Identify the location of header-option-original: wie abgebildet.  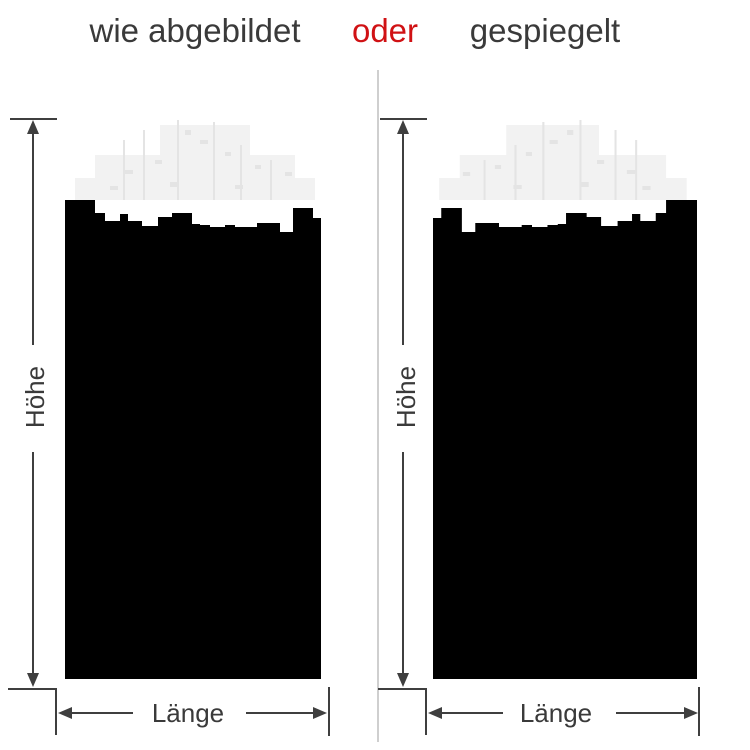
(195, 30).